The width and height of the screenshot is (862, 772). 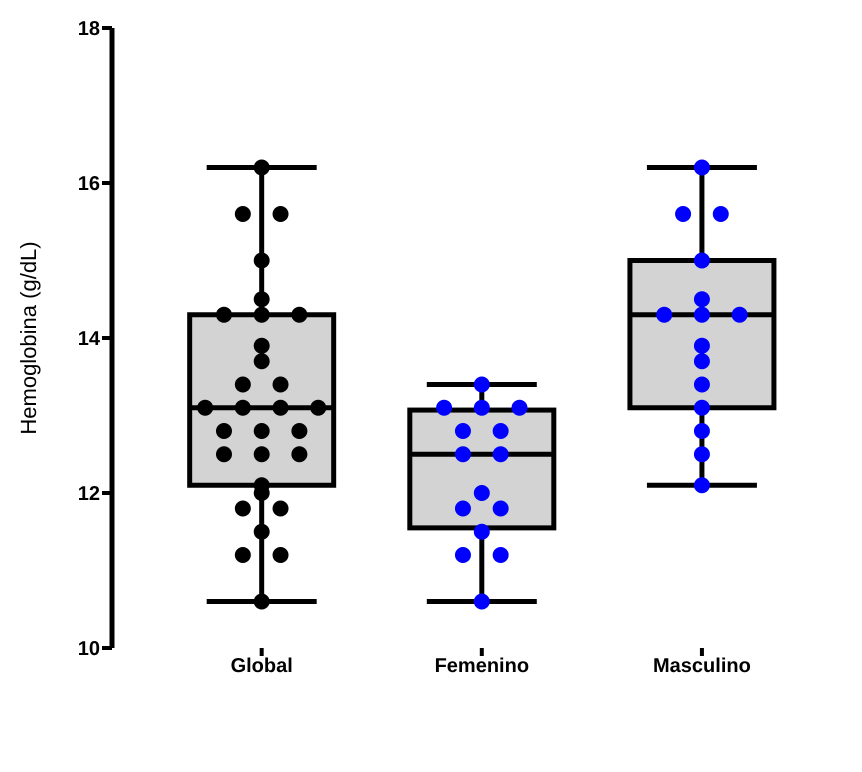 I want to click on y-tick-label: 18, so click(x=89, y=29).